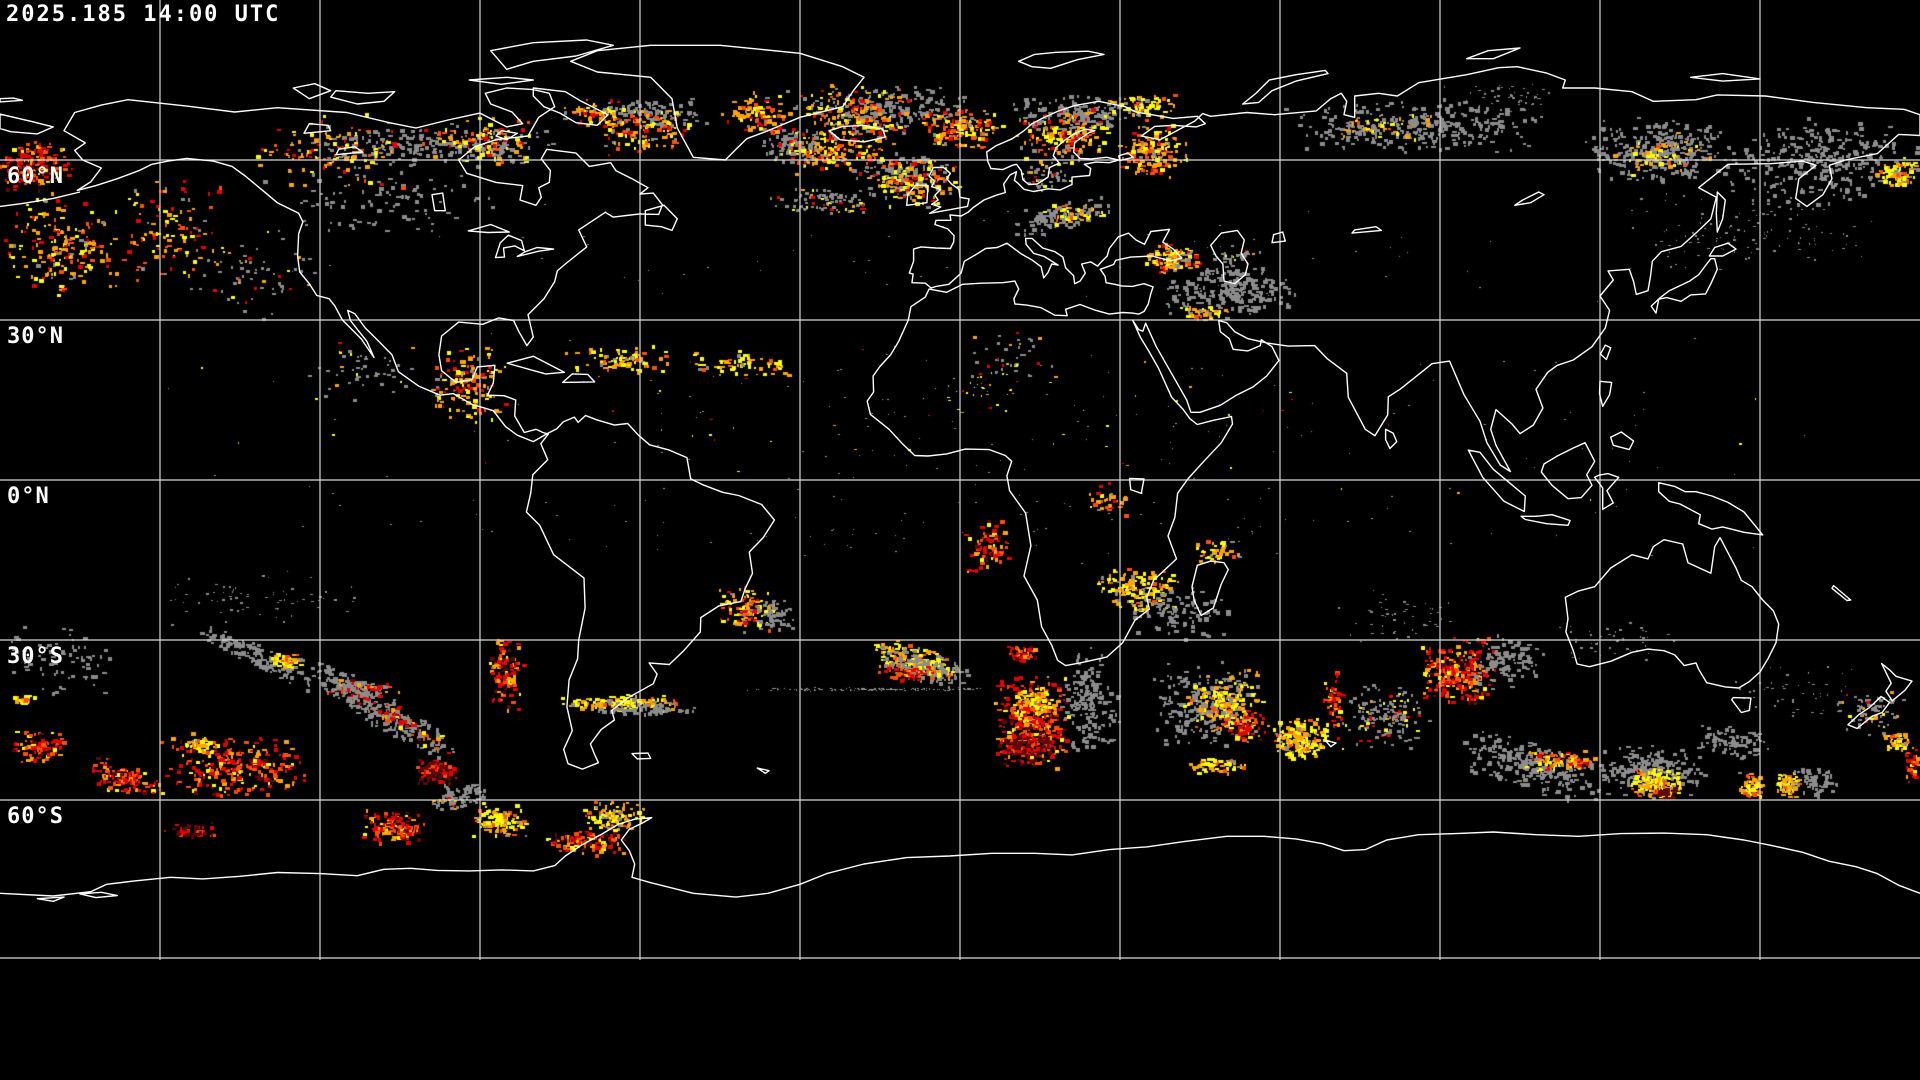 The width and height of the screenshot is (1920, 1080). I want to click on lat-label-60s: 60°S, so click(35, 816).